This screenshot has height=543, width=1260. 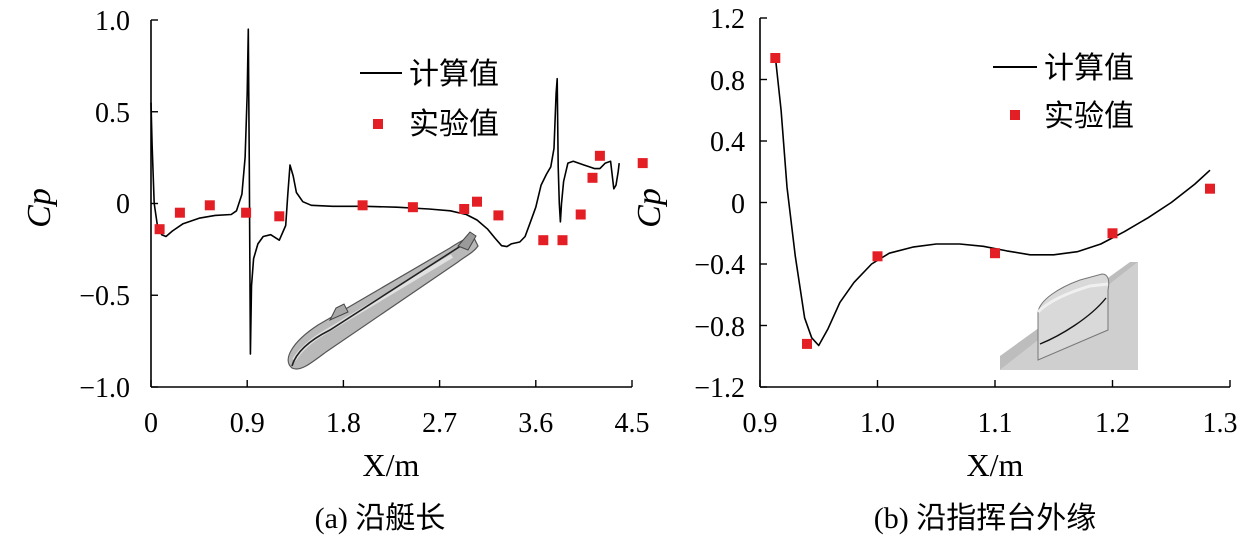 I want to click on panel-b-ytick-label: 0.4, so click(x=727, y=142).